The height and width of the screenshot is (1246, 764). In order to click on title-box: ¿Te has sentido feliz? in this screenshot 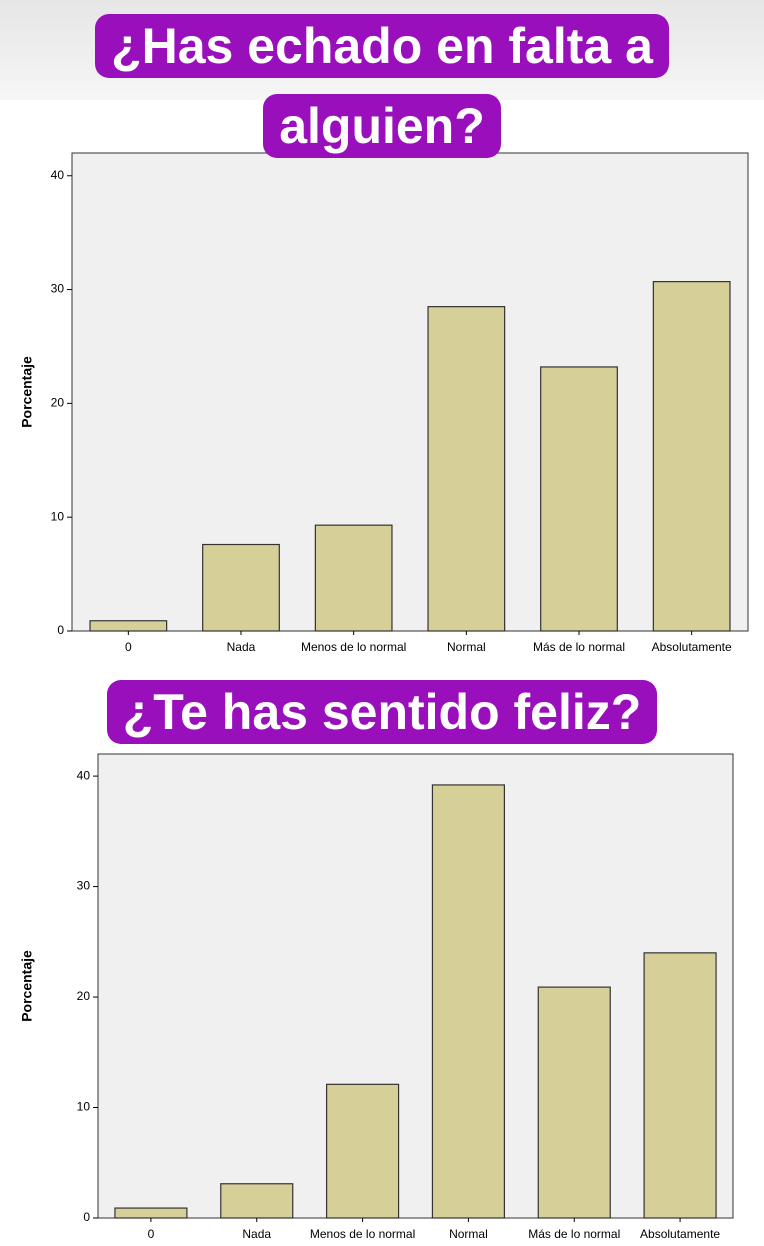, I will do `click(382, 712)`.